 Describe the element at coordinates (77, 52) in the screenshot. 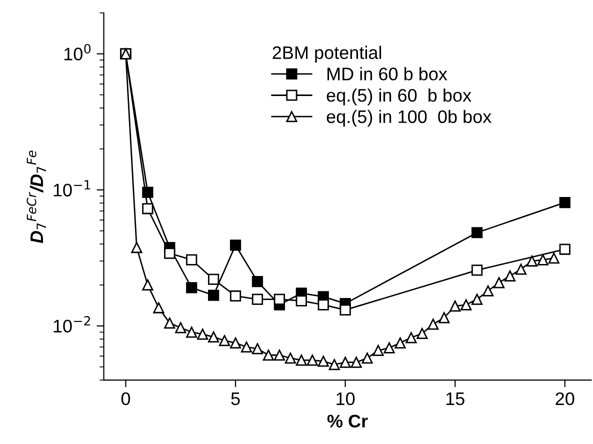

I see `y-tick-label: 10$^{0}$` at that location.